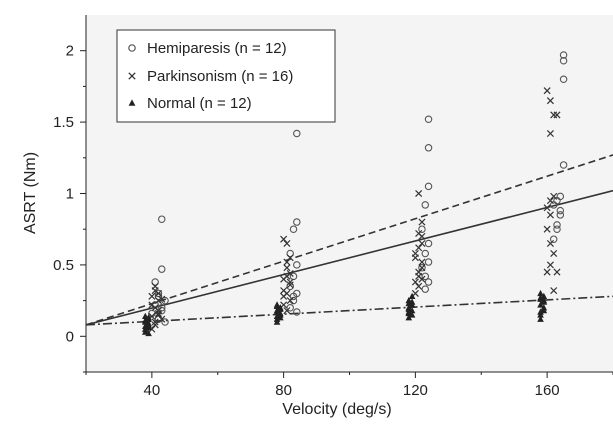 The image size is (613, 427). What do you see at coordinates (70, 194) in the screenshot?
I see `y-tick-label: 1` at bounding box center [70, 194].